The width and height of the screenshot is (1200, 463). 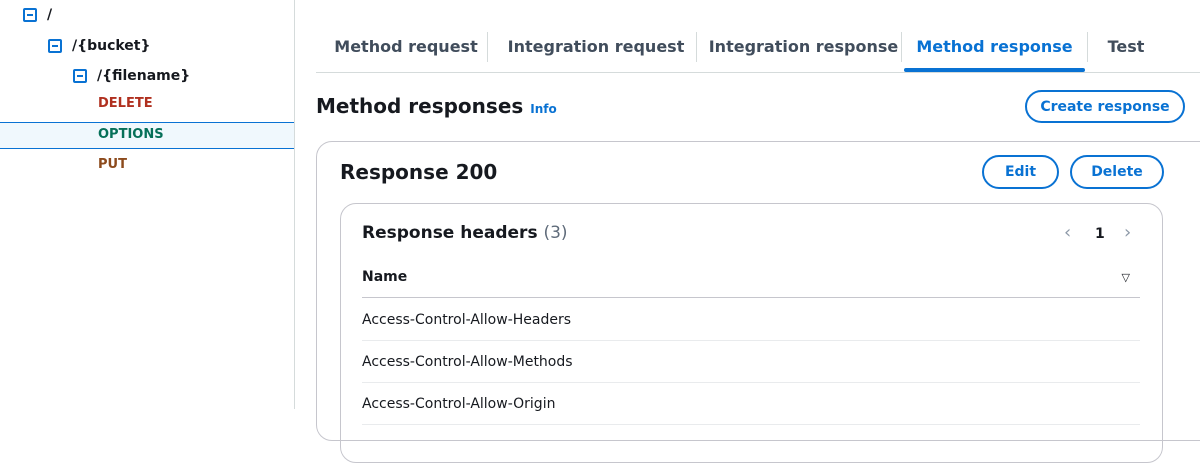 I want to click on table-count: (3), so click(x=555, y=233).